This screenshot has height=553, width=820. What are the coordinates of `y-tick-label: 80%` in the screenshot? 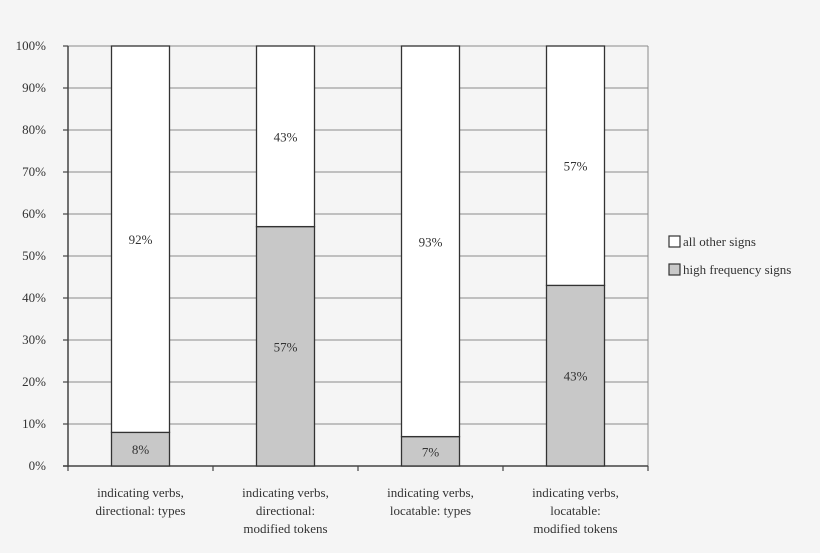 It's located at (34, 129).